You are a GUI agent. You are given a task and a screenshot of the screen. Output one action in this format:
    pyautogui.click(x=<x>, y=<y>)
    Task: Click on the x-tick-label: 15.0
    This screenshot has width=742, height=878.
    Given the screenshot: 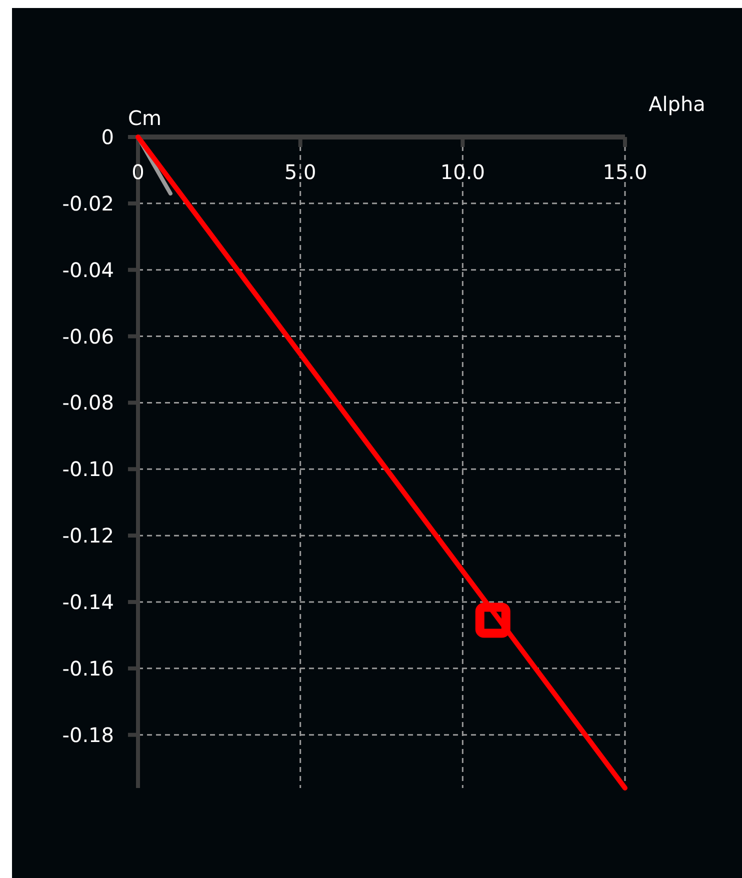 What is the action you would take?
    pyautogui.click(x=625, y=172)
    